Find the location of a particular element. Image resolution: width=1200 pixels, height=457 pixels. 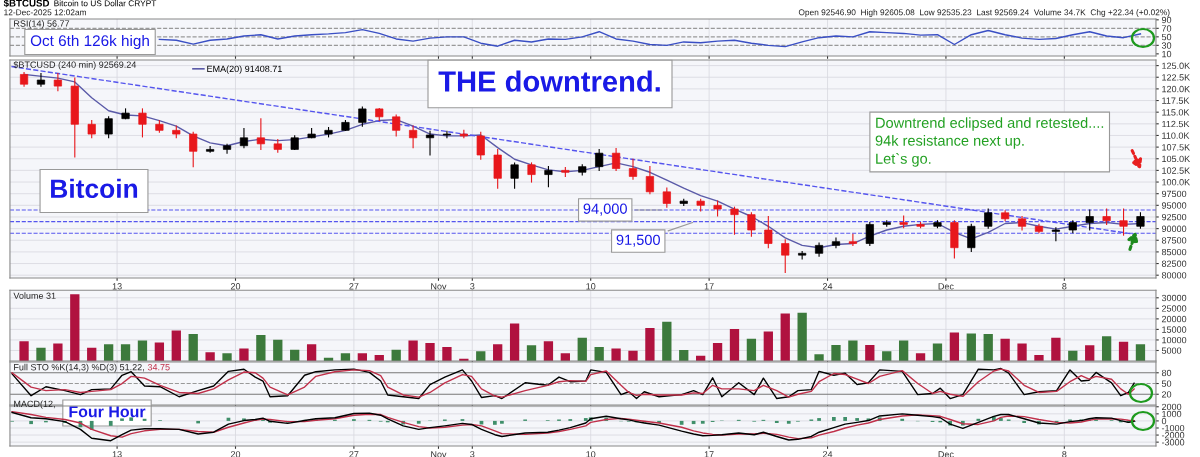

y-tick-label: 102.5K is located at coordinates (1176, 170).